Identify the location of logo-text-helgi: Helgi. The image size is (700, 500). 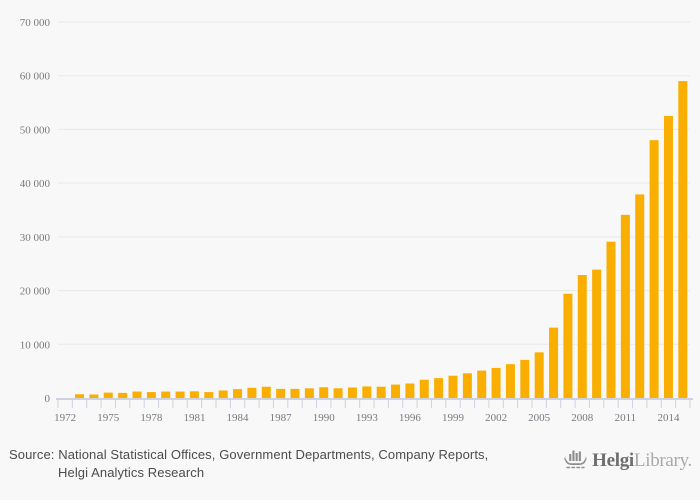
(613, 460).